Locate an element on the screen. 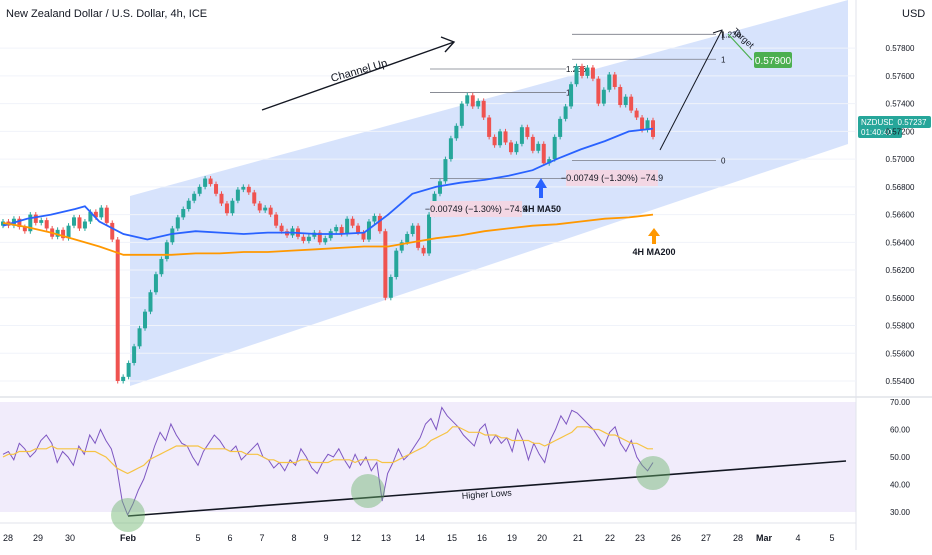 The image size is (932, 555). time-tick-label: 14 is located at coordinates (420, 538).